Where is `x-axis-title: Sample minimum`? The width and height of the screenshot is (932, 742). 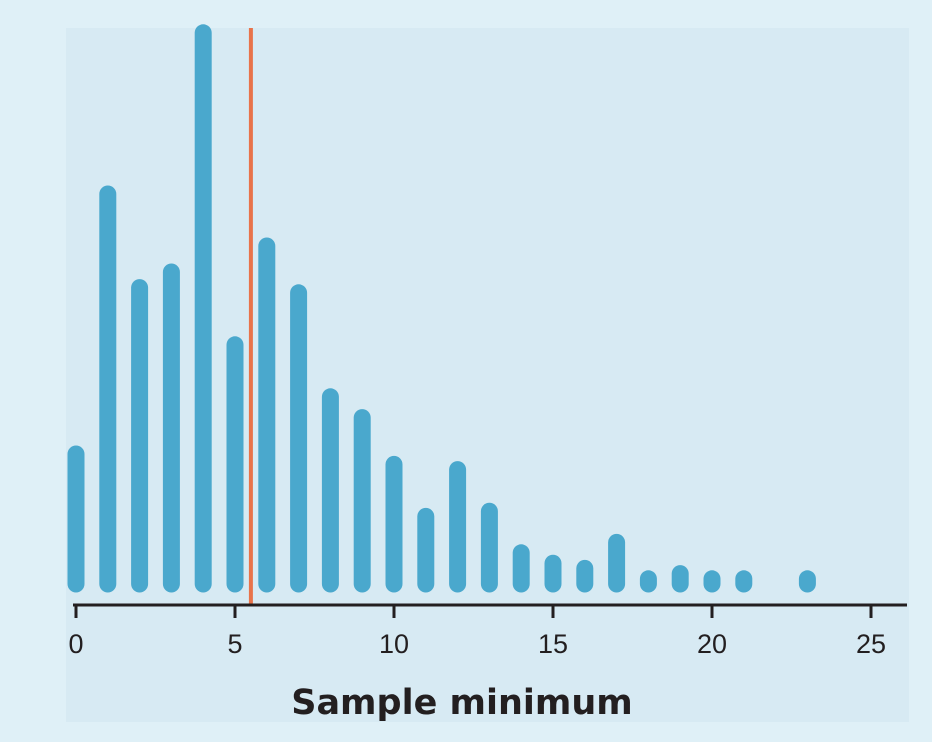 x-axis-title: Sample minimum is located at coordinates (462, 703).